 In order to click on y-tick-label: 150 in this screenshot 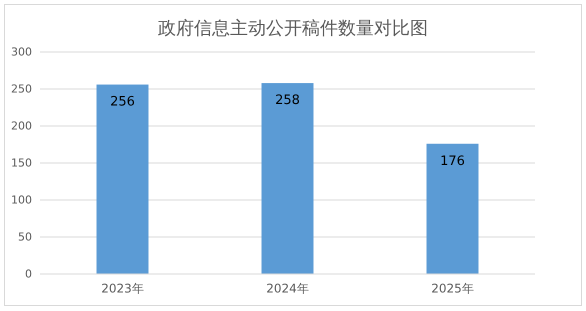, I will do `click(21, 163)`.